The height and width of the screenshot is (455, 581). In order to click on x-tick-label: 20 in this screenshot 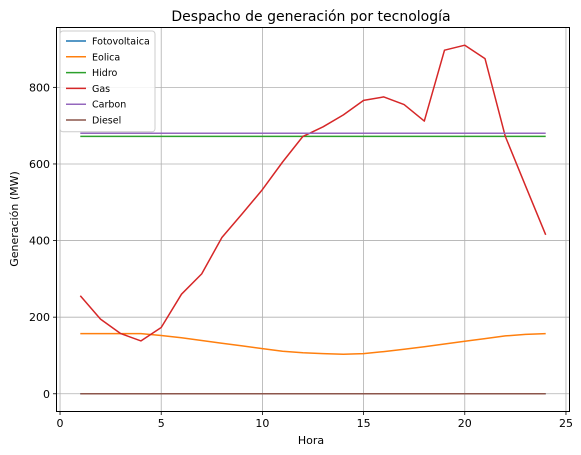, I will do `click(465, 423)`.